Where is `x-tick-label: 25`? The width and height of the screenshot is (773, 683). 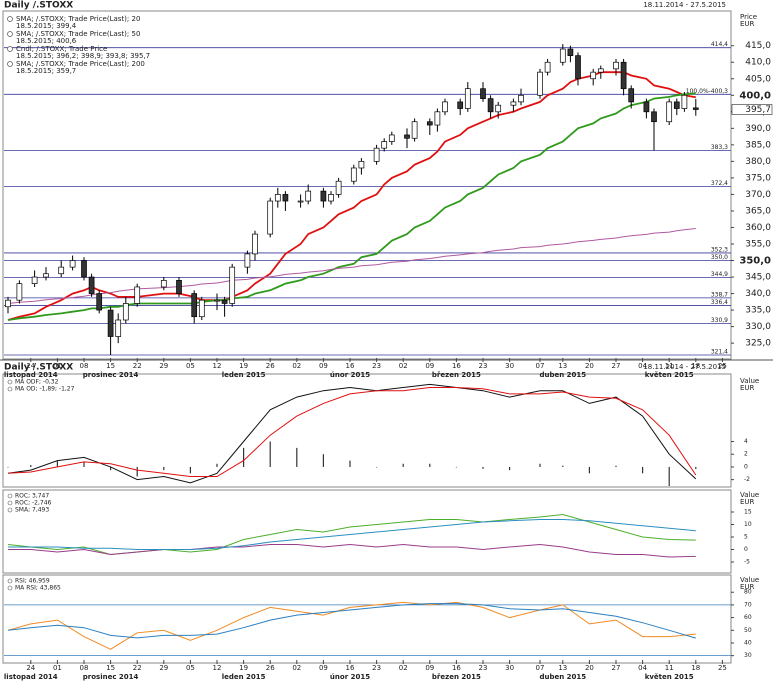
x-tick-label: 25 is located at coordinates (722, 366).